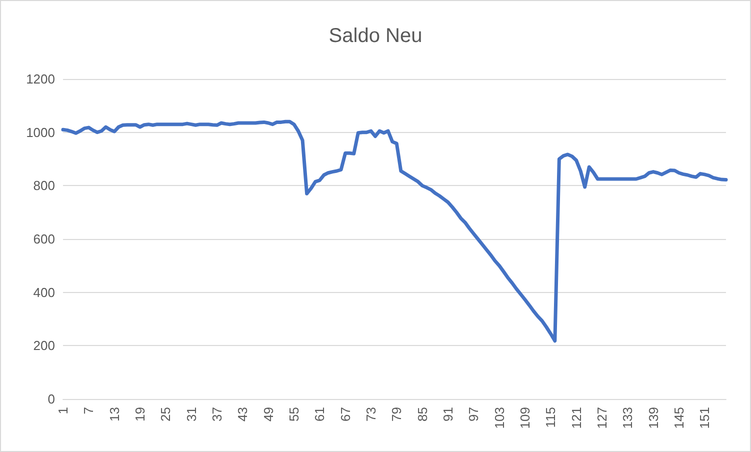 This screenshot has width=751, height=452. I want to click on x-tick-label: 97, so click(474, 414).